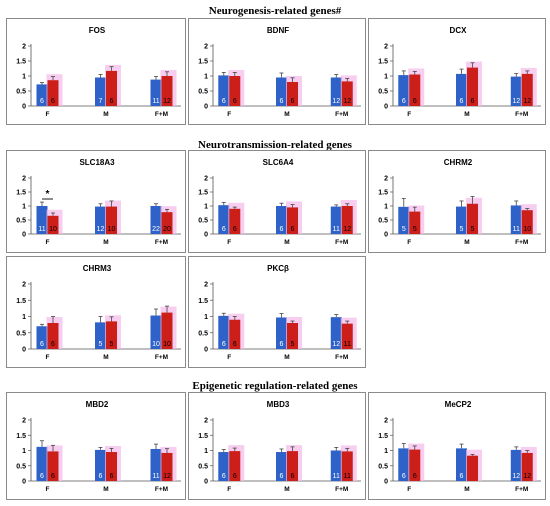 The image size is (550, 506). What do you see at coordinates (278, 404) in the screenshot?
I see `chart-title: MBD3` at bounding box center [278, 404].